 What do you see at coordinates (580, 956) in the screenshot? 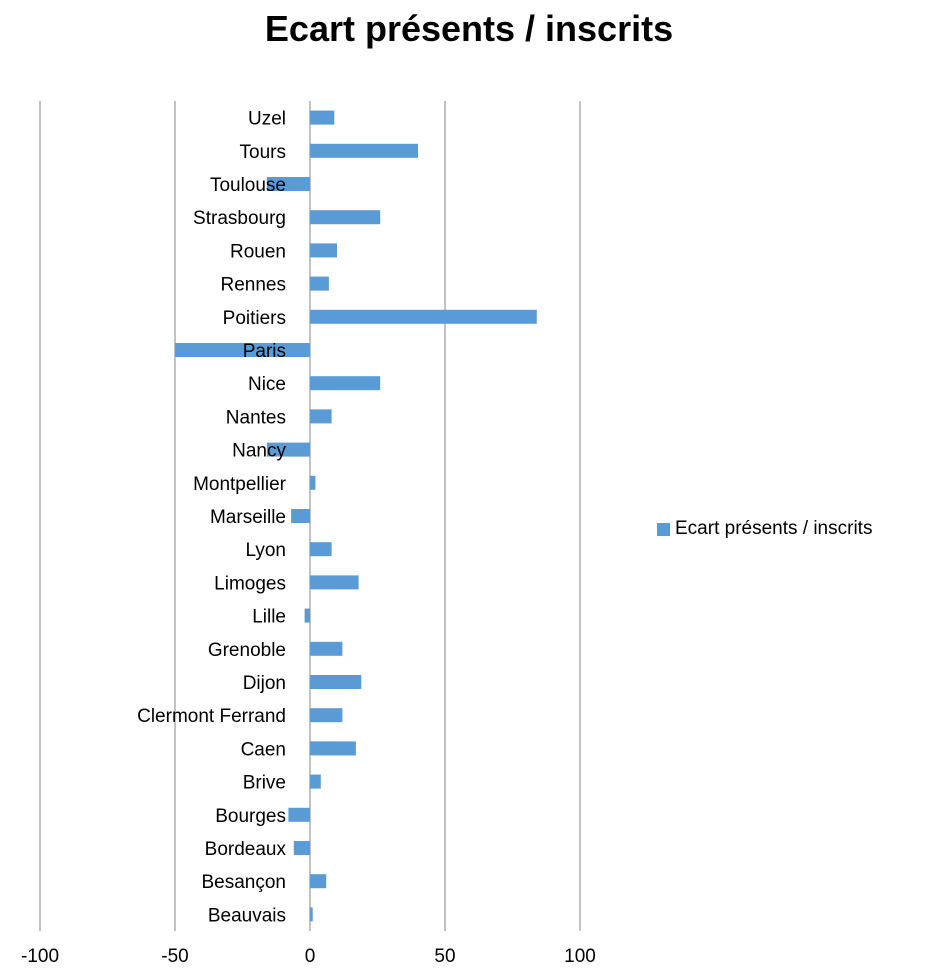
I see `x-tick-label: 100` at bounding box center [580, 956].